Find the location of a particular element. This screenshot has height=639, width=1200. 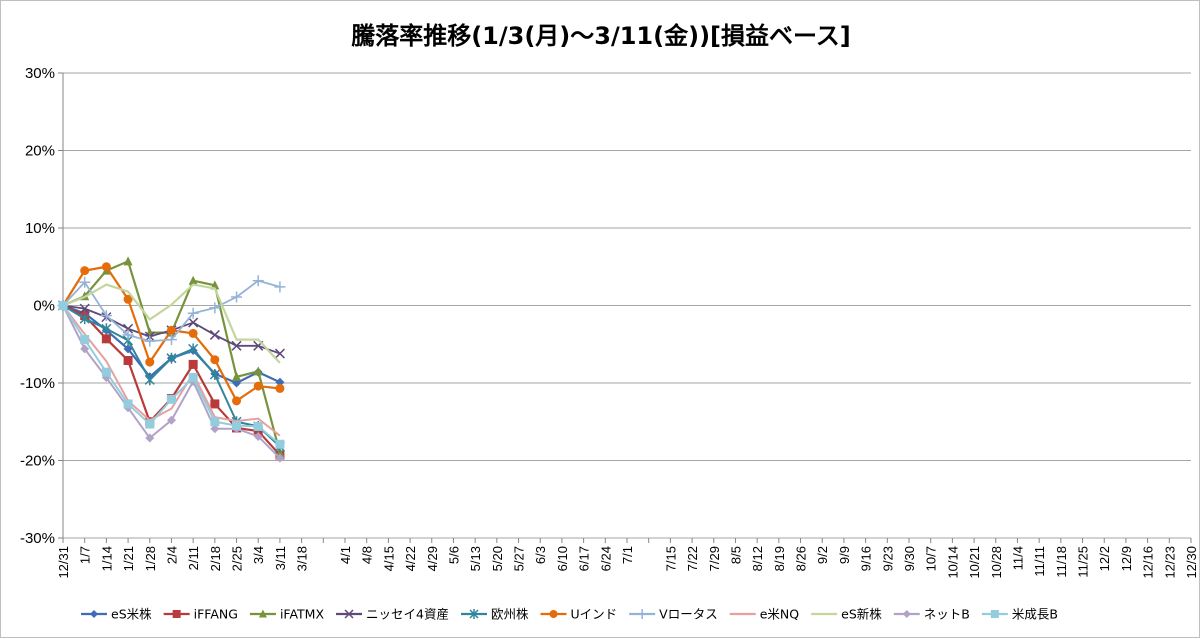

x-tick-label: 2/18 is located at coordinates (215, 558).